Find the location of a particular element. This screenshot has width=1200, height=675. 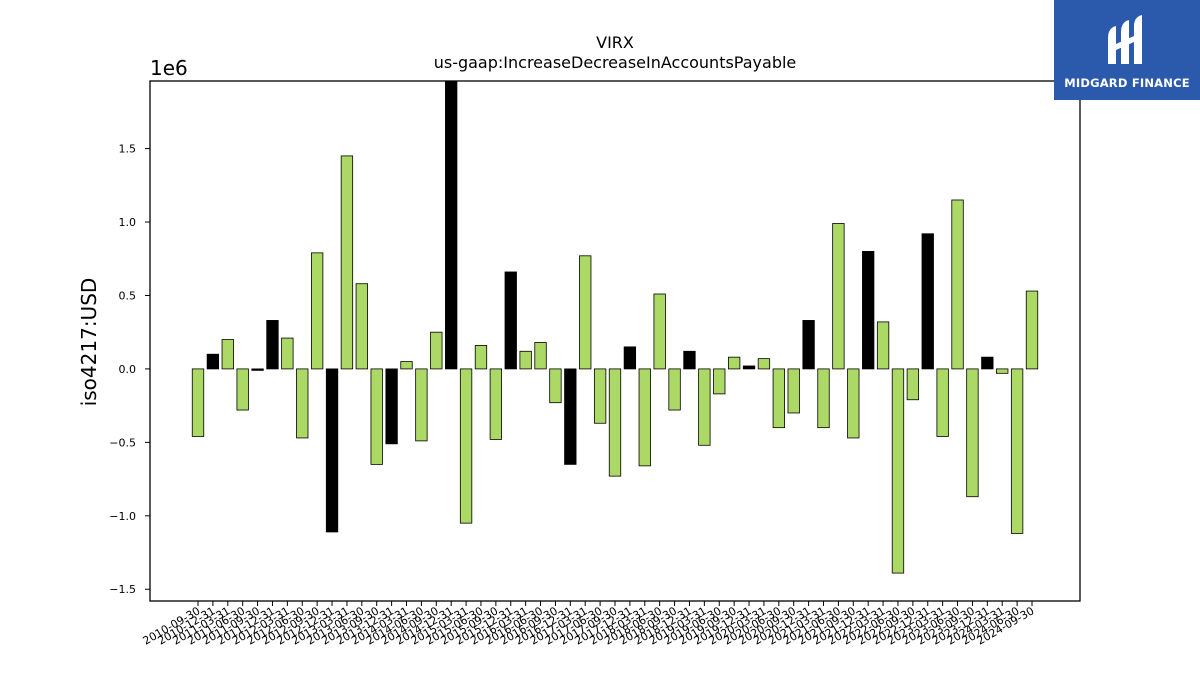

y-tick-label: 1.5 is located at coordinates (128, 149).